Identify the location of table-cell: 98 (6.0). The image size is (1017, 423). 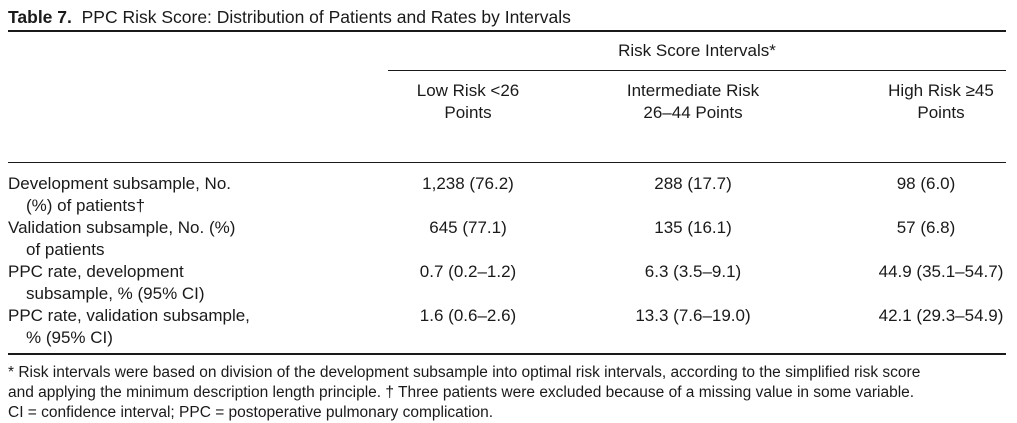
(926, 183).